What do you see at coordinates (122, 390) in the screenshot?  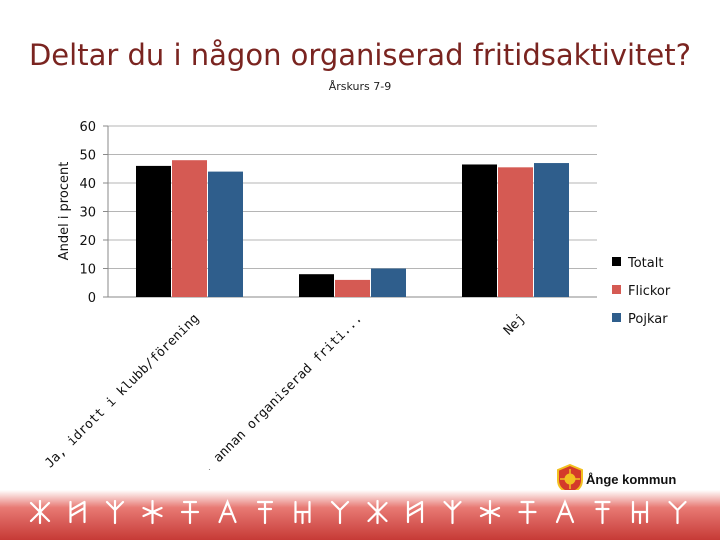 I see `x-category-label: Ja, idrott i klubb/förening` at bounding box center [122, 390].